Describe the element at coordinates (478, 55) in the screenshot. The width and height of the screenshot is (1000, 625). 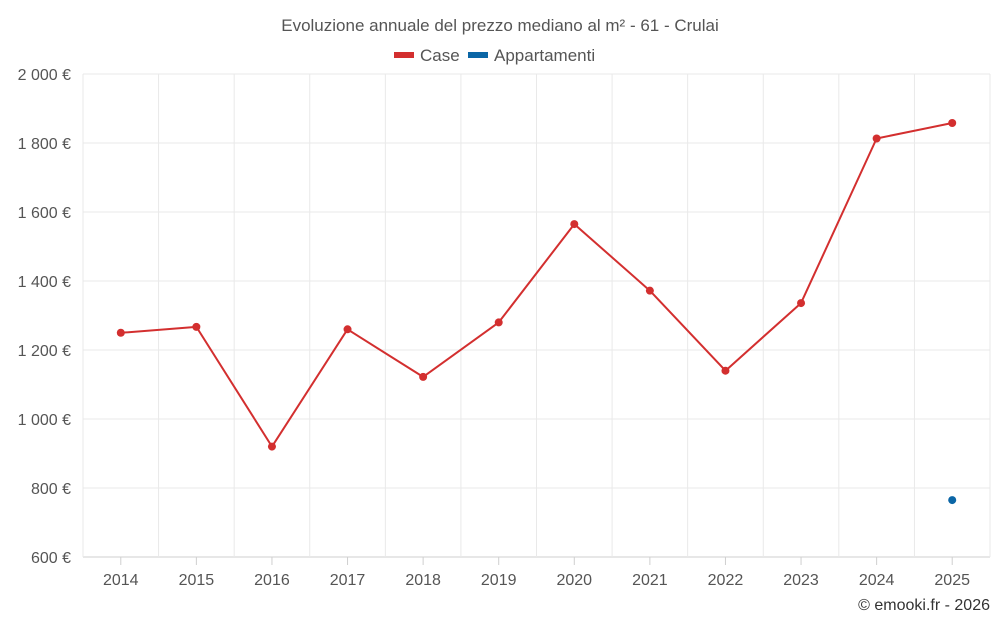
I see `legend-swatch-appartamenti` at that location.